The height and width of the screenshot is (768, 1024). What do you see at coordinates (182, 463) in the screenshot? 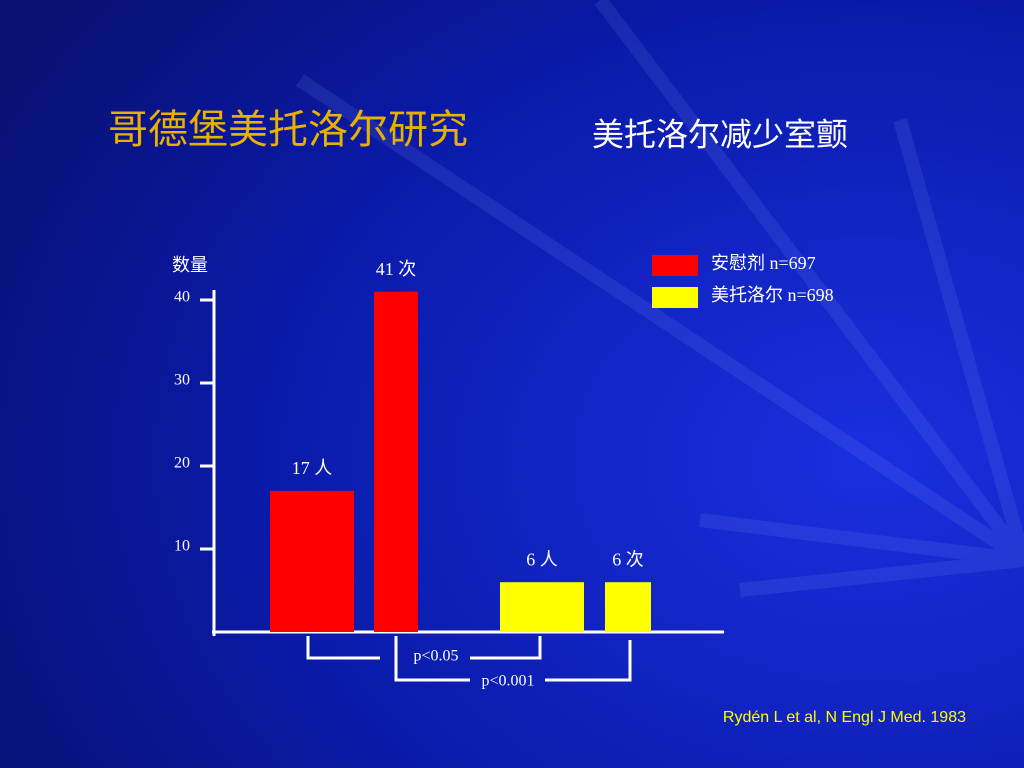
I see `y-tick-label: 20` at bounding box center [182, 463].